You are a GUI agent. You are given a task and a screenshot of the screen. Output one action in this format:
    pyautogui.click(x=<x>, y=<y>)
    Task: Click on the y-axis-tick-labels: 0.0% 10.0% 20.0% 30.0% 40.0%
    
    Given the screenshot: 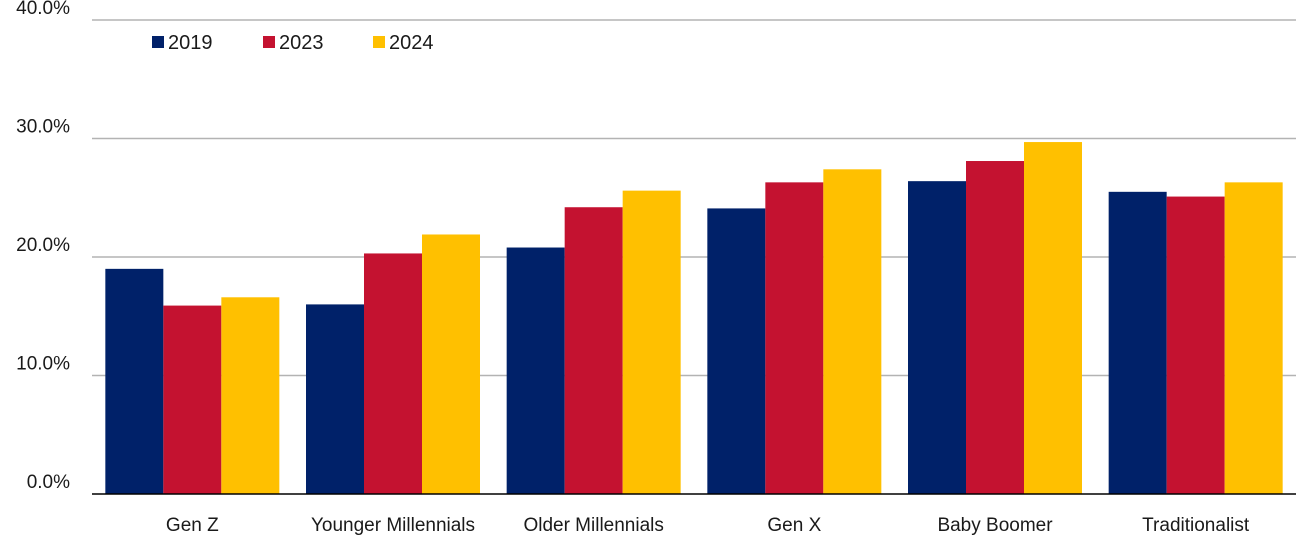 What is the action you would take?
    pyautogui.click(x=43, y=246)
    